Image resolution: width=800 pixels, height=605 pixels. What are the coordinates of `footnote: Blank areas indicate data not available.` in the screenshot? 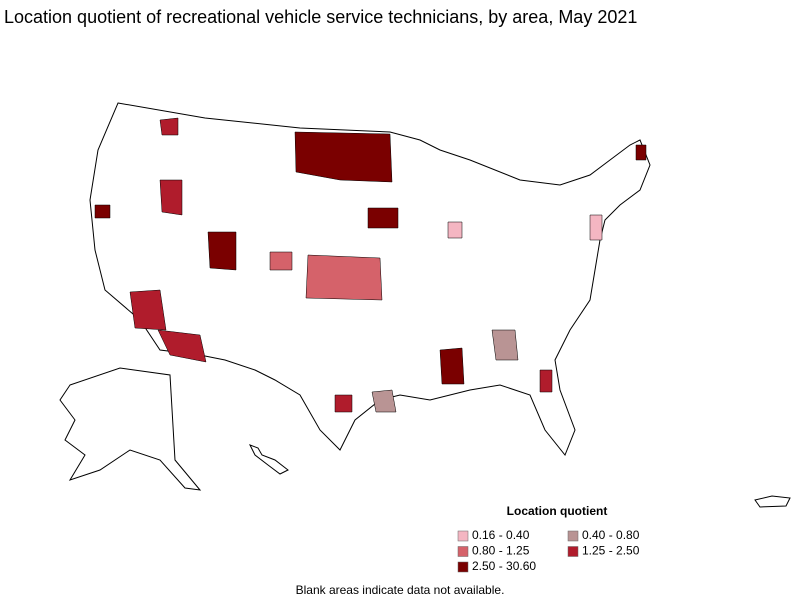 It's located at (400, 590).